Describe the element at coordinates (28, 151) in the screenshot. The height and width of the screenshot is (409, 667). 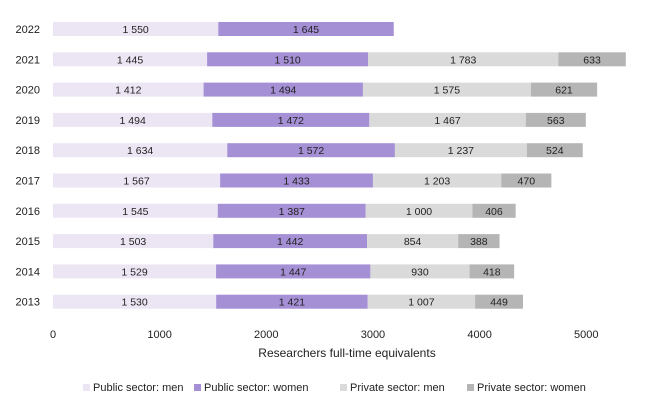
I see `y-tick-label: 2018` at that location.